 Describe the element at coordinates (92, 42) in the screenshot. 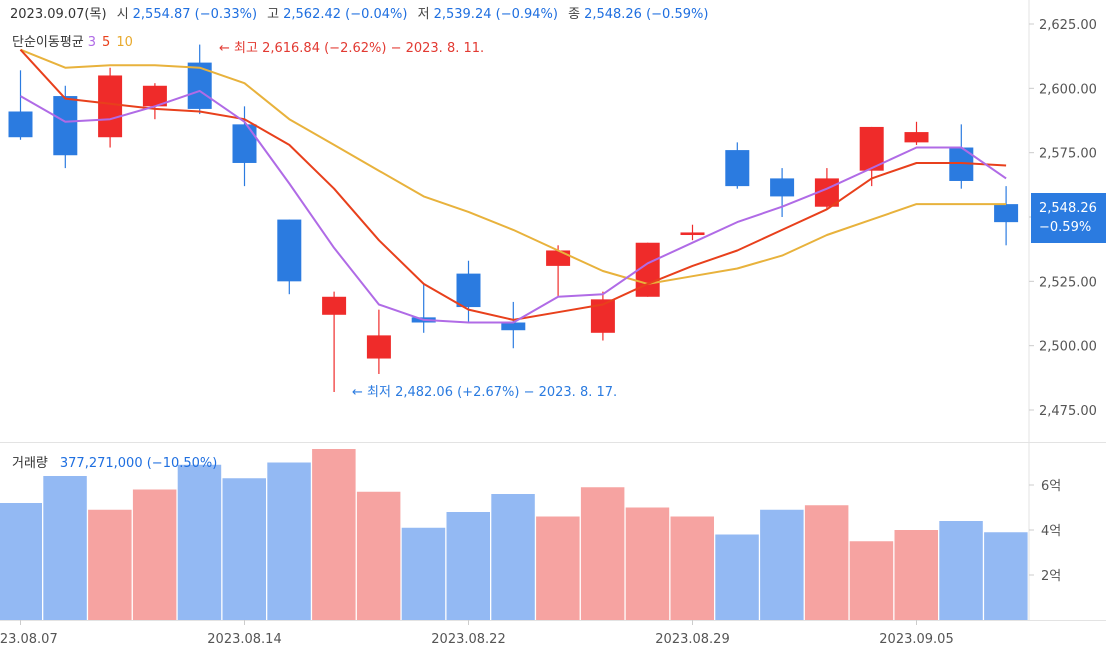

I see `ma3-legend: 3` at that location.